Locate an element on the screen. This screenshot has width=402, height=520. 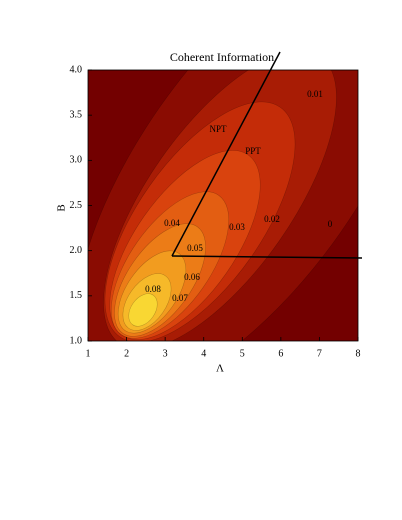
y-tick-label: 1.0 is located at coordinates (76, 340).